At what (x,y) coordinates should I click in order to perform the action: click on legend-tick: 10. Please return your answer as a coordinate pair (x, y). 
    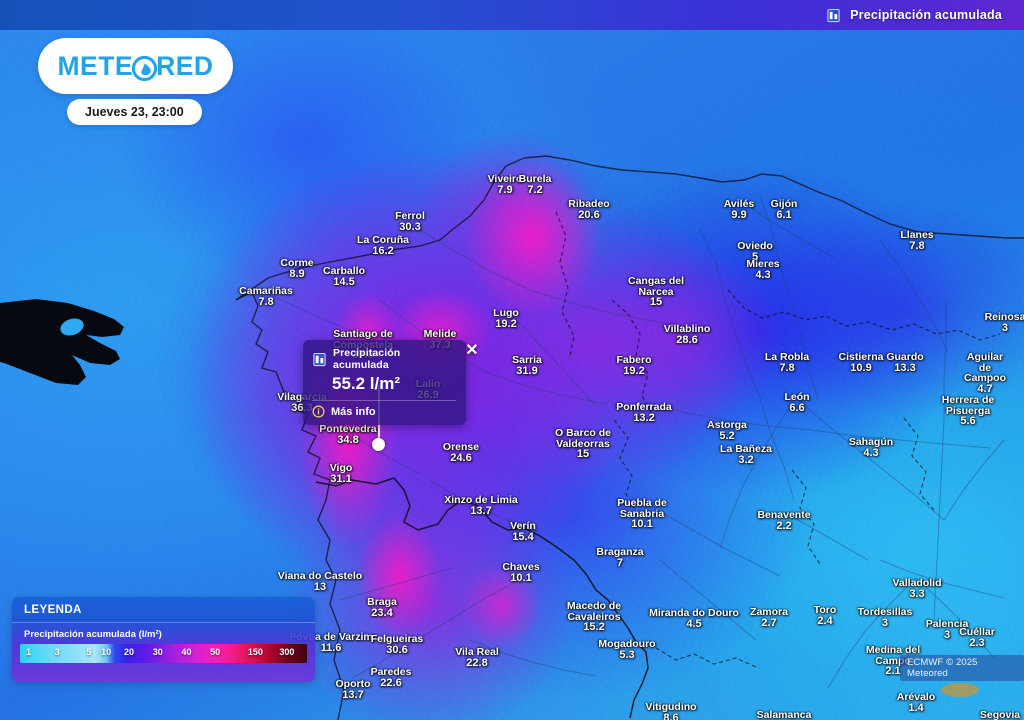
    Looking at the image, I should click on (106, 652).